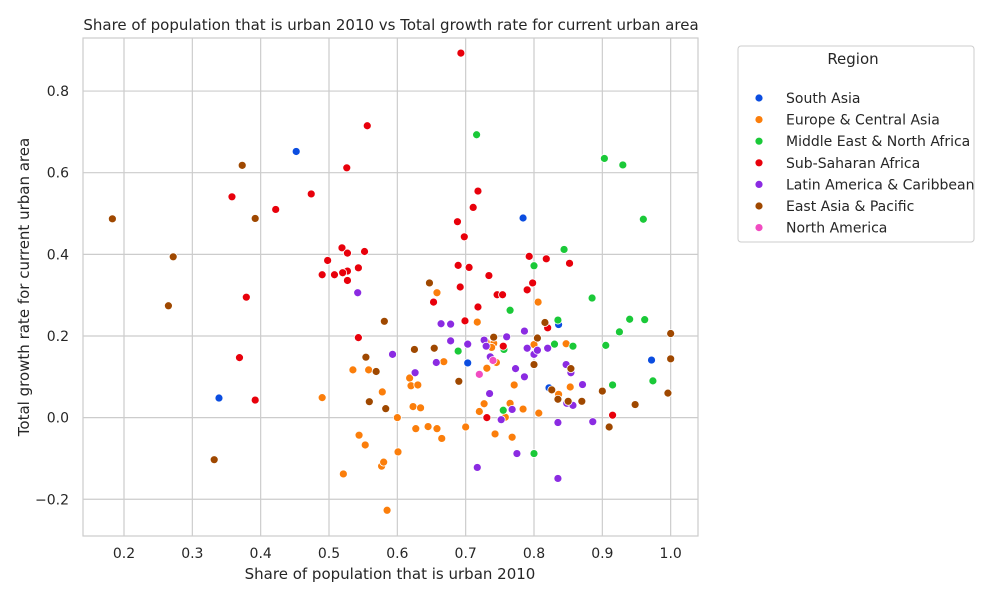 This screenshot has height=600, width=1000. I want to click on x-tick-label: 0.6, so click(397, 554).